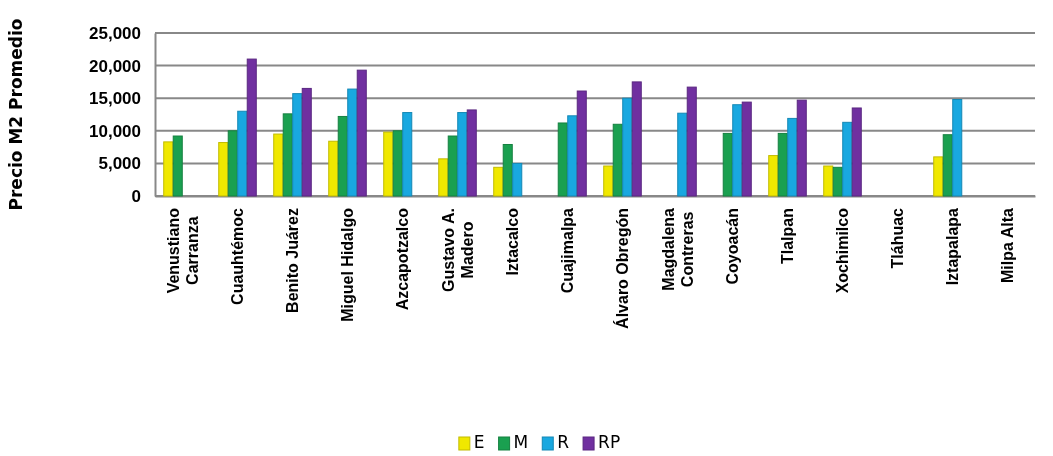 The width and height of the screenshot is (1053, 456). What do you see at coordinates (115, 131) in the screenshot?
I see `y-tick-label: 10,000` at bounding box center [115, 131].